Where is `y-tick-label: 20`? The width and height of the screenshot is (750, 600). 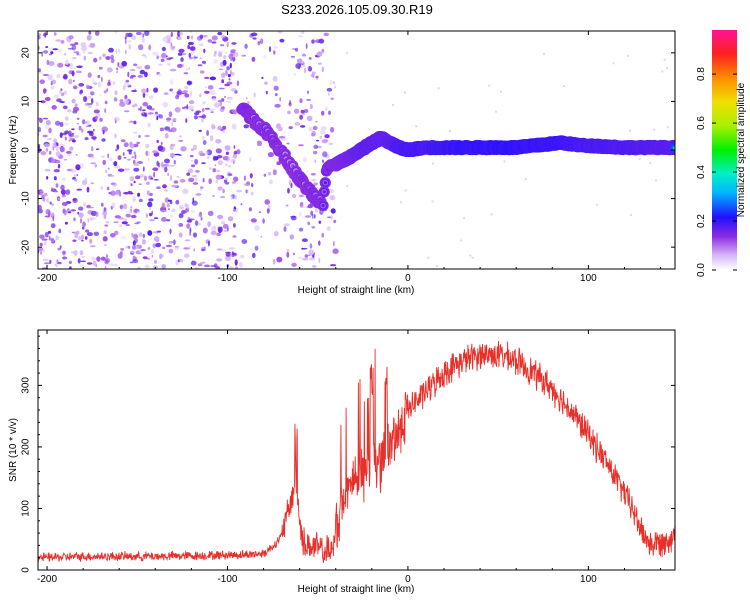
y-tick-label: 20 is located at coordinates (26, 53).